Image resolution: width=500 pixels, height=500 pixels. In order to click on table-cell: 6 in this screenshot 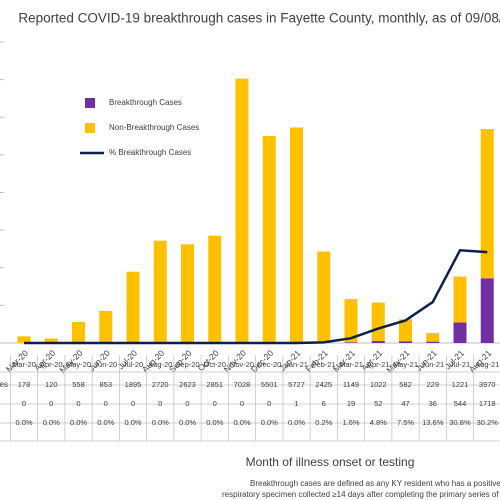, I will do `click(324, 403)`.